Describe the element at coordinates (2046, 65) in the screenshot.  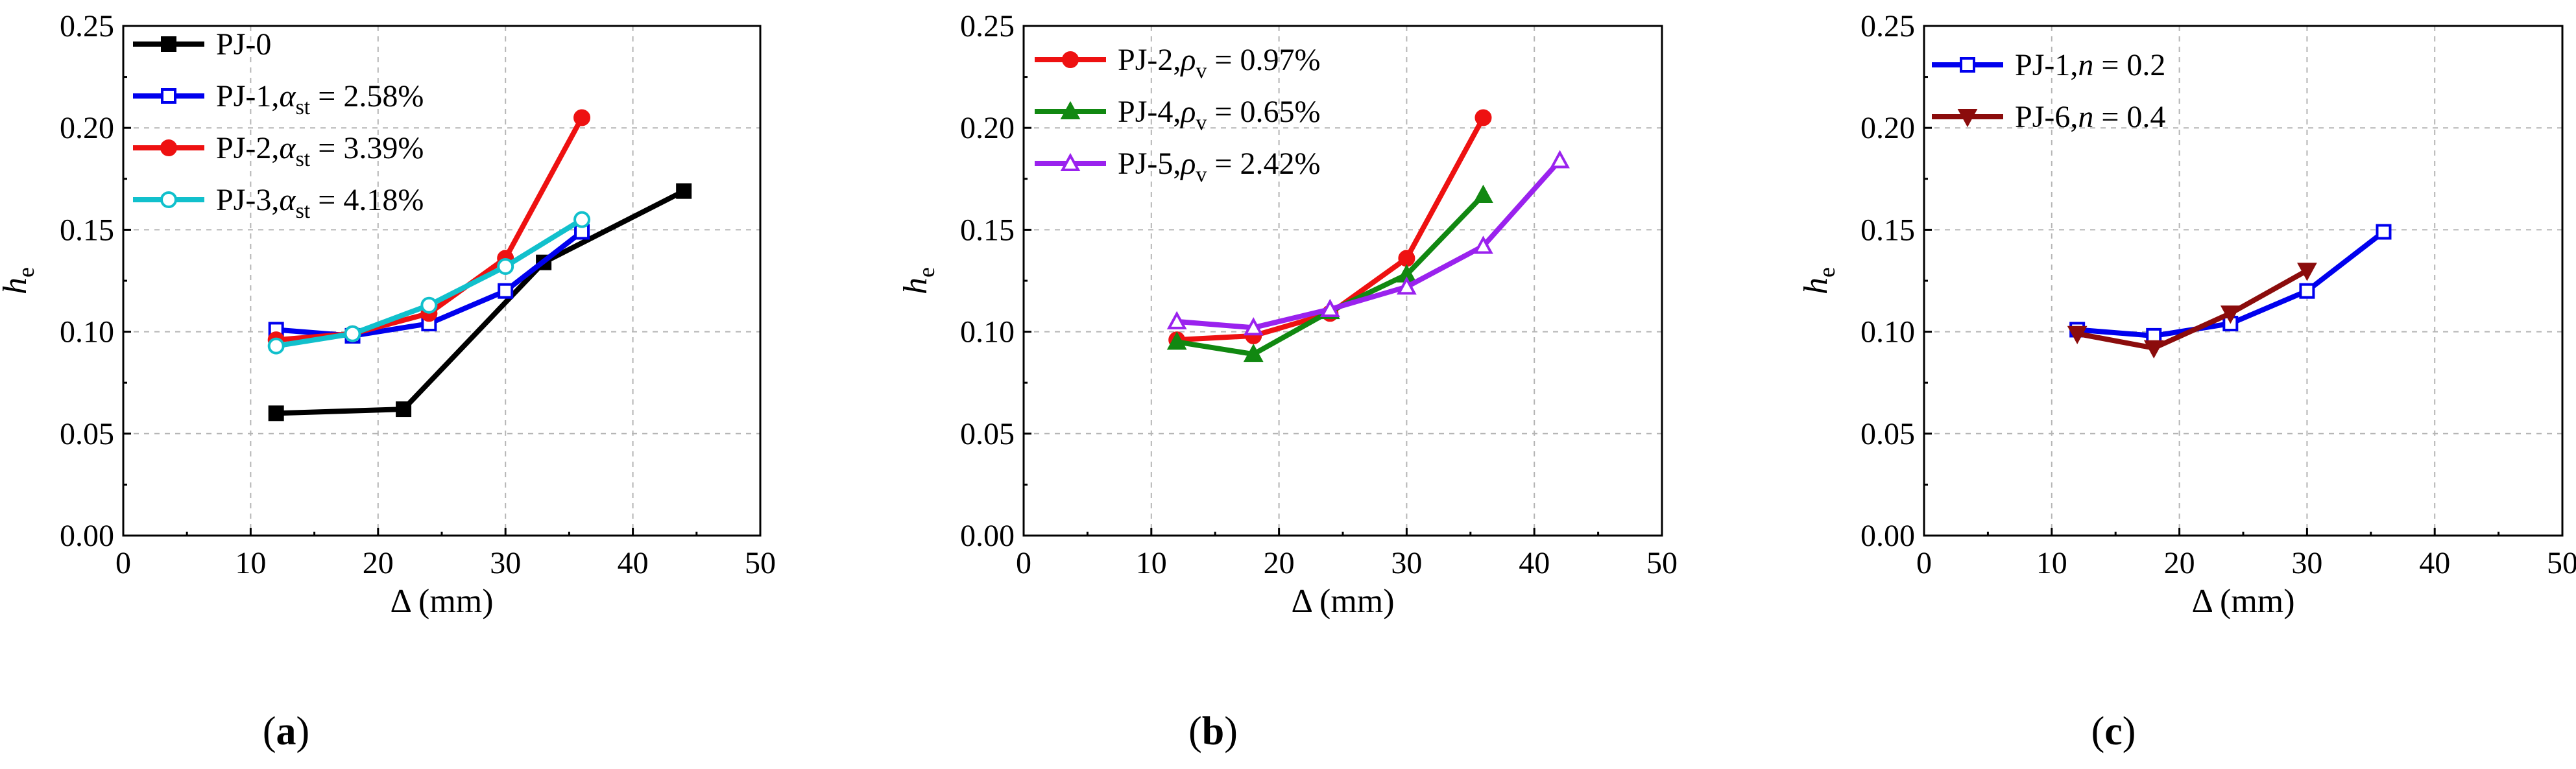
I see `legend-label-name: PJ-1,` at that location.